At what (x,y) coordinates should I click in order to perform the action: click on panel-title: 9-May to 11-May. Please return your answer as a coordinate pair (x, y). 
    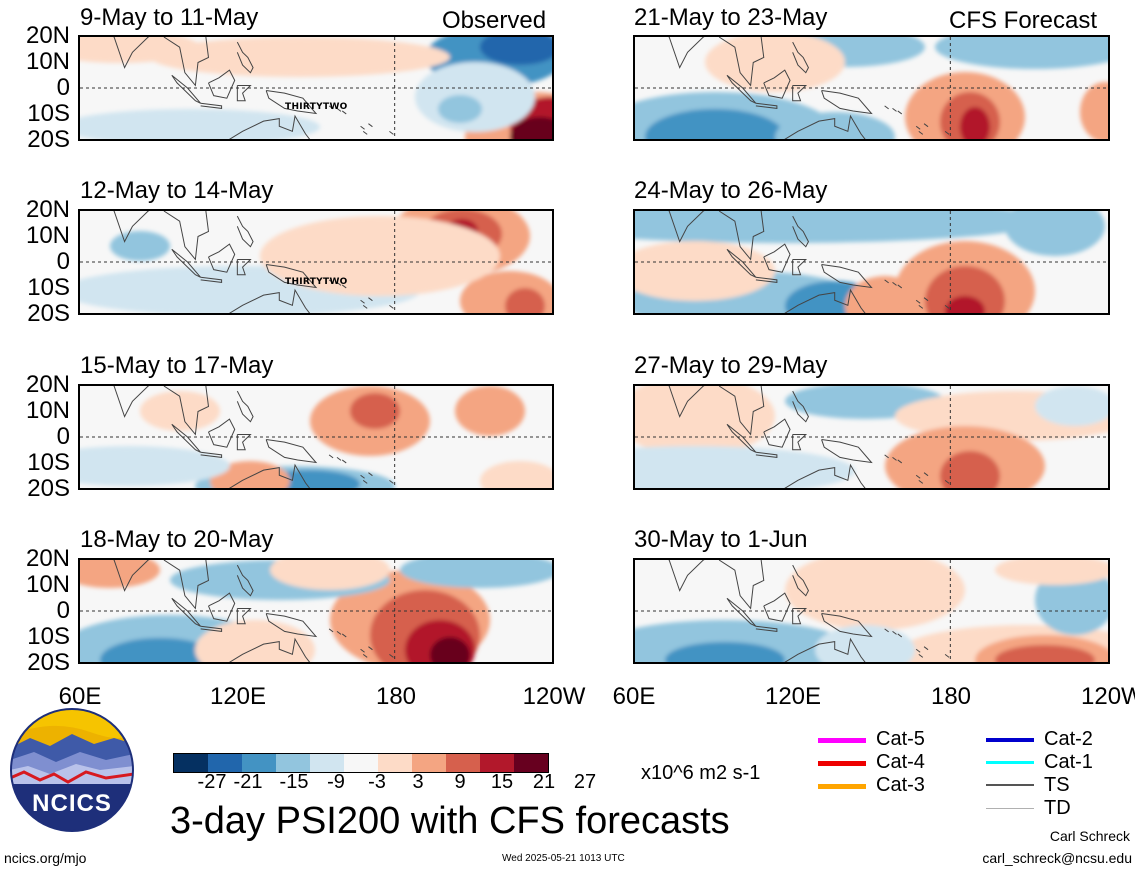
    Looking at the image, I should click on (169, 17).